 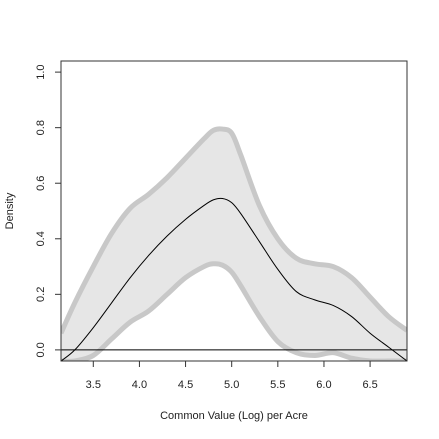 I want to click on x-tick-label: 6.0, so click(x=323, y=385).